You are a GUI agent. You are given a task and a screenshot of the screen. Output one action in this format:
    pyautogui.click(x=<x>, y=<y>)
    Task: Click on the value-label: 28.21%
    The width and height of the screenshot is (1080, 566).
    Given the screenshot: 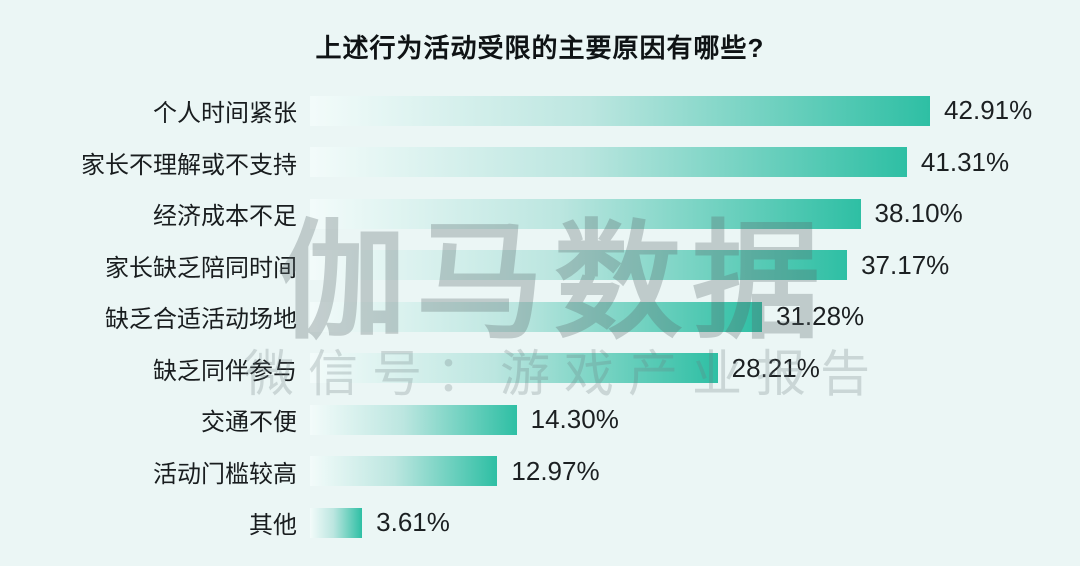 What is the action you would take?
    pyautogui.click(x=775, y=367)
    